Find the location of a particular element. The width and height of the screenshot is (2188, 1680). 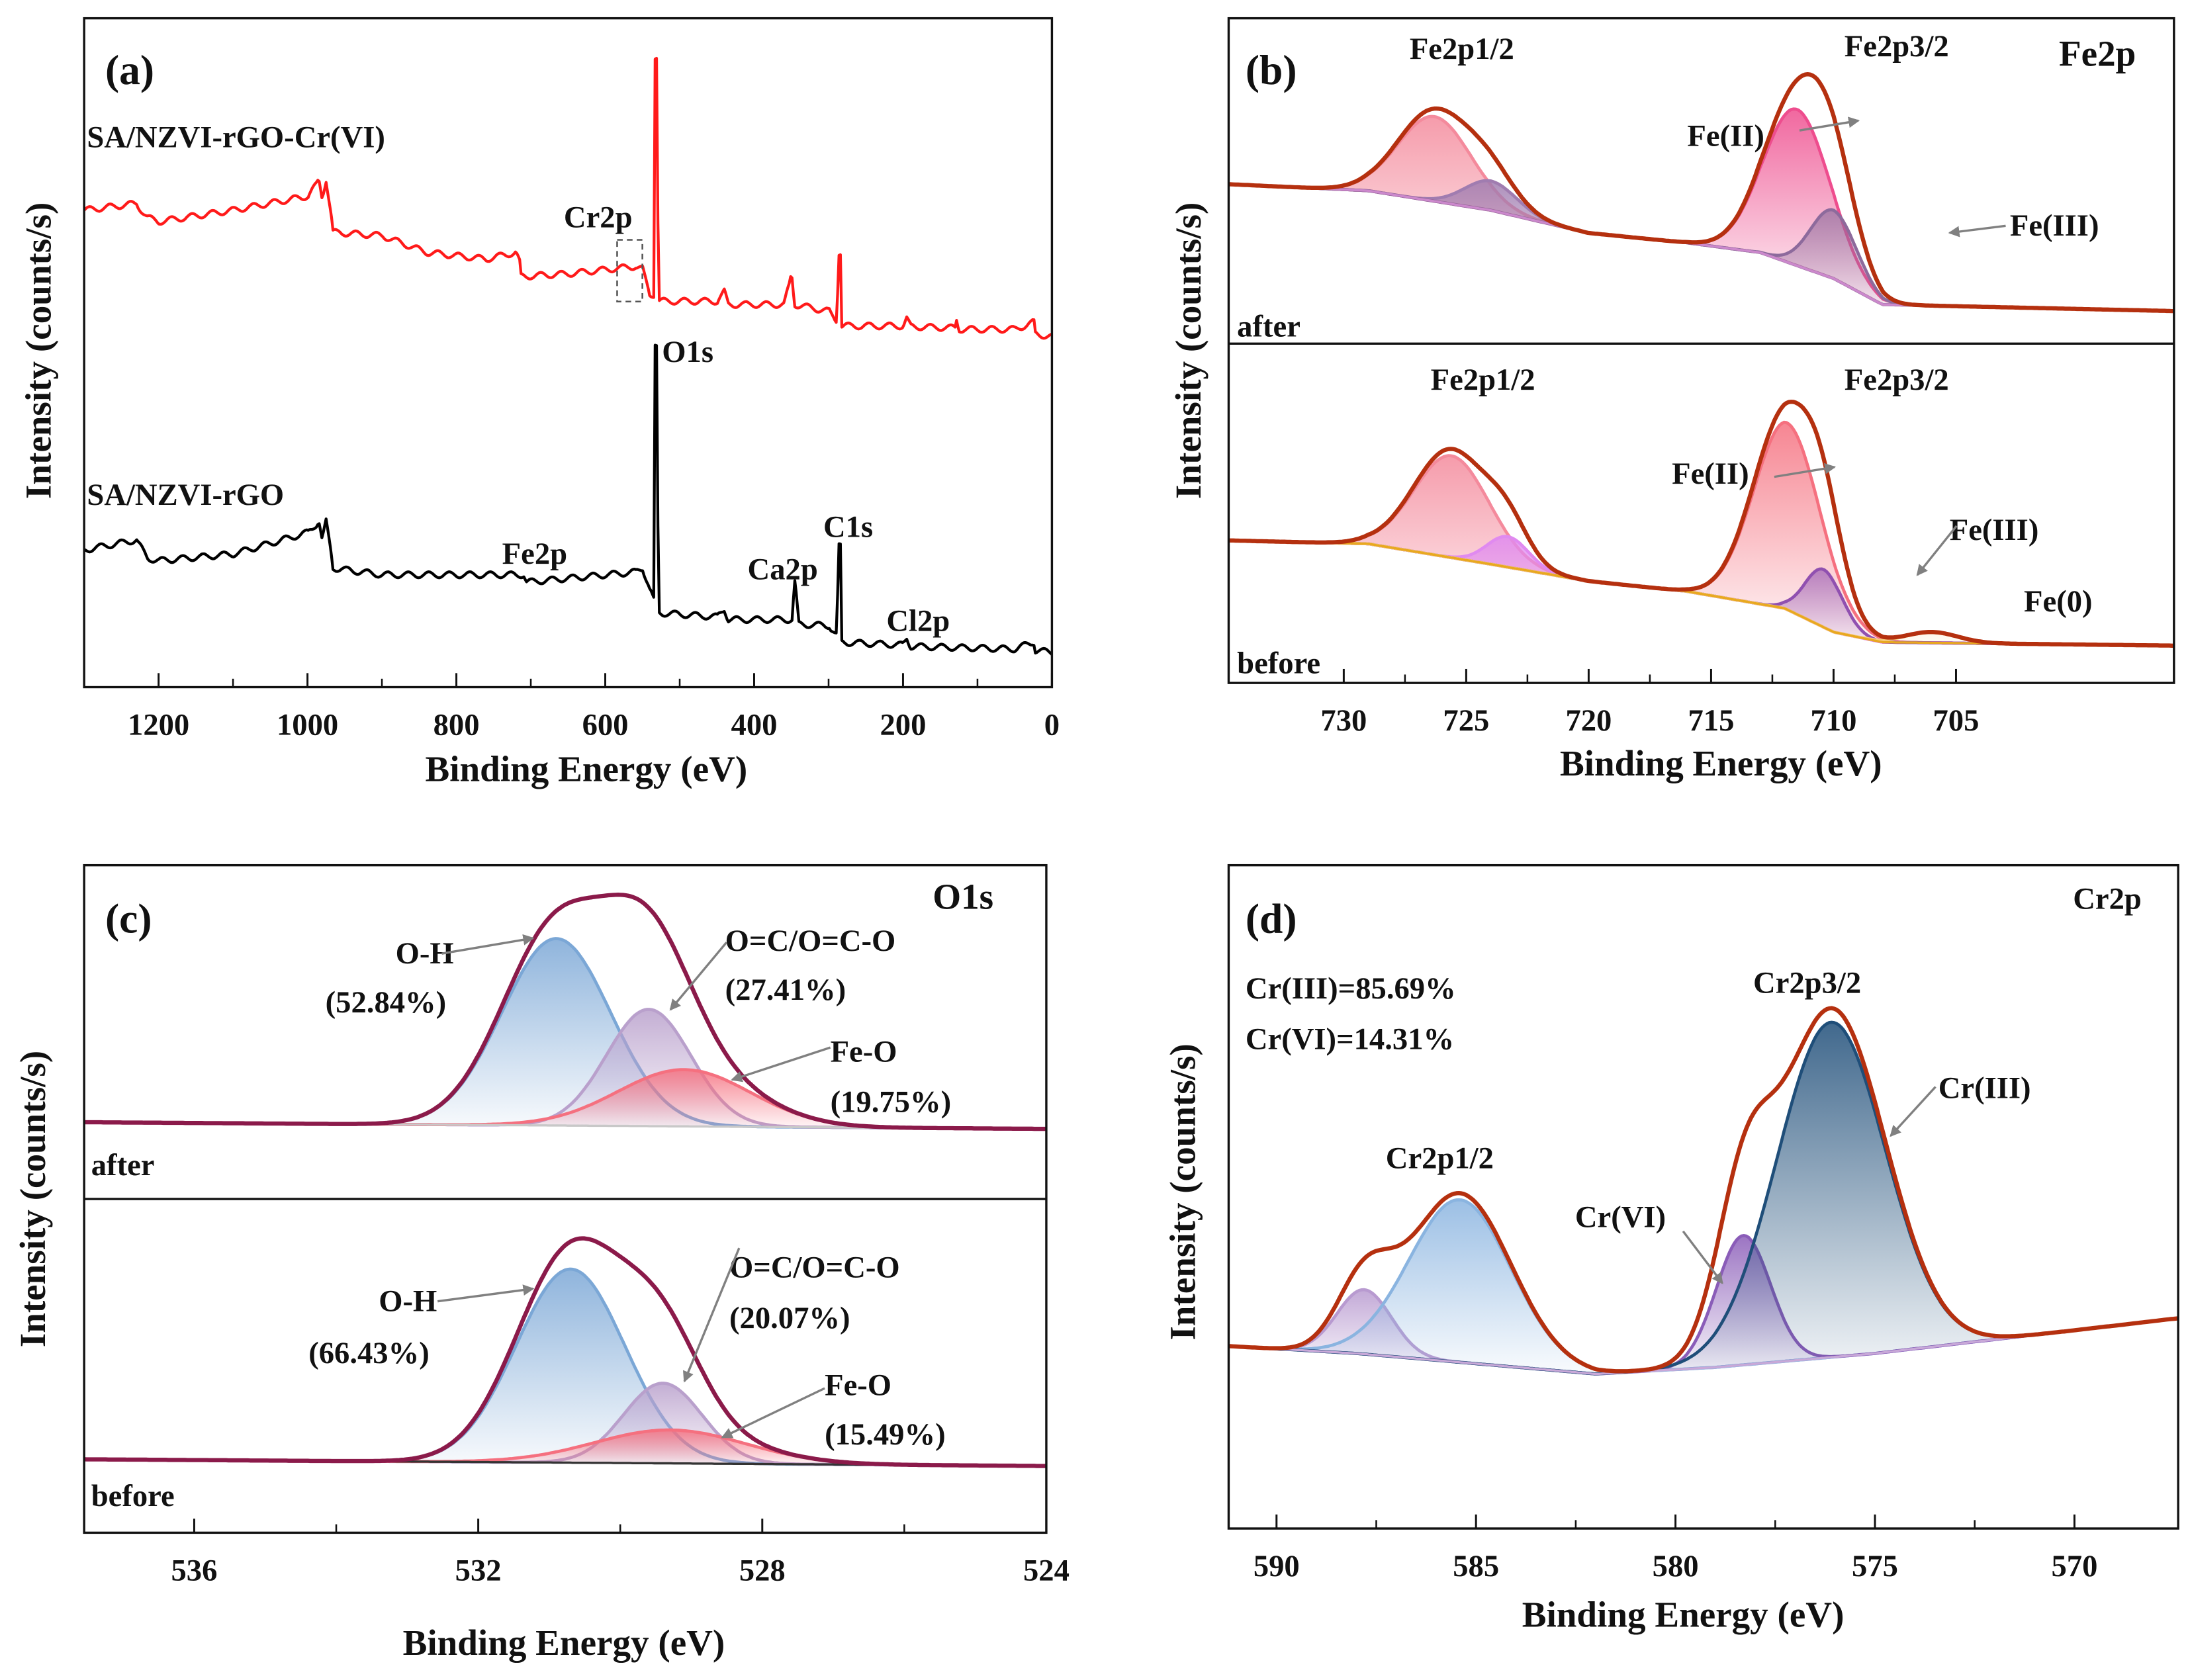

envelope-line-before is located at coordinates (564, 1352).